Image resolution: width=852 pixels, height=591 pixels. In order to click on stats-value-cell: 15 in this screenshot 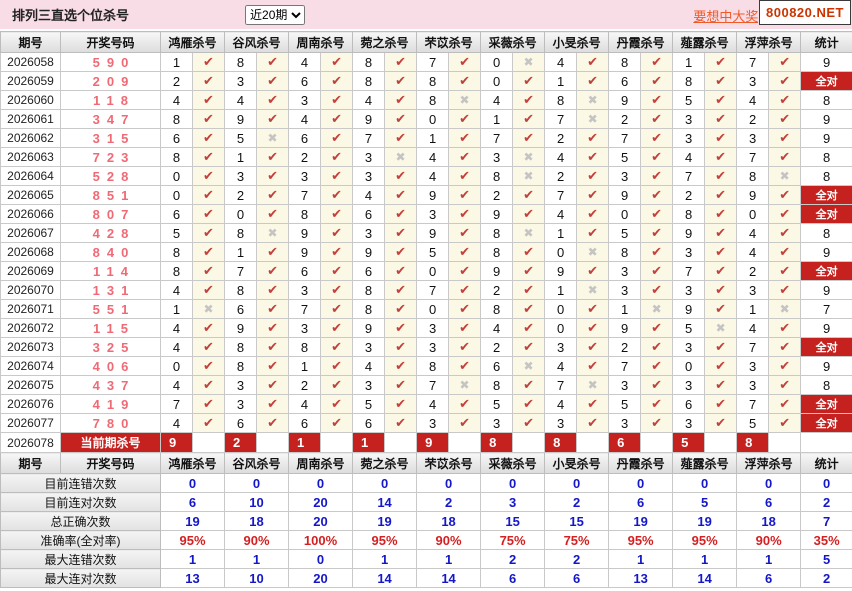, I will do `click(577, 521)`.